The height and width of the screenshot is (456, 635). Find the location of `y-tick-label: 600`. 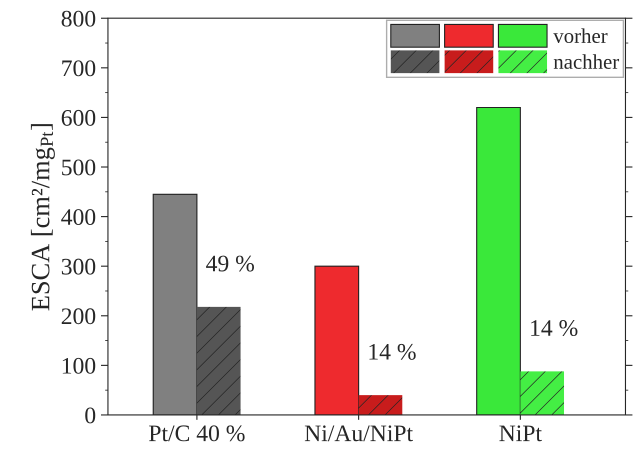

y-tick-label: 600 is located at coordinates (79, 118).